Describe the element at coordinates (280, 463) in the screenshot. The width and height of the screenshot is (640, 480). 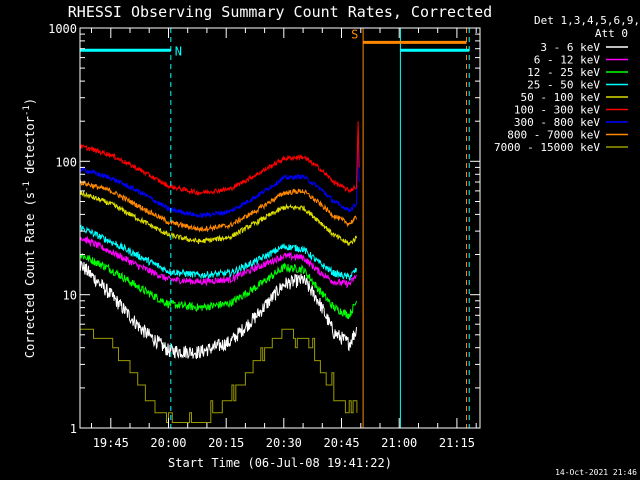
I see `x-axis-label: Start Time (06-Jul-08 19:41:22)` at that location.